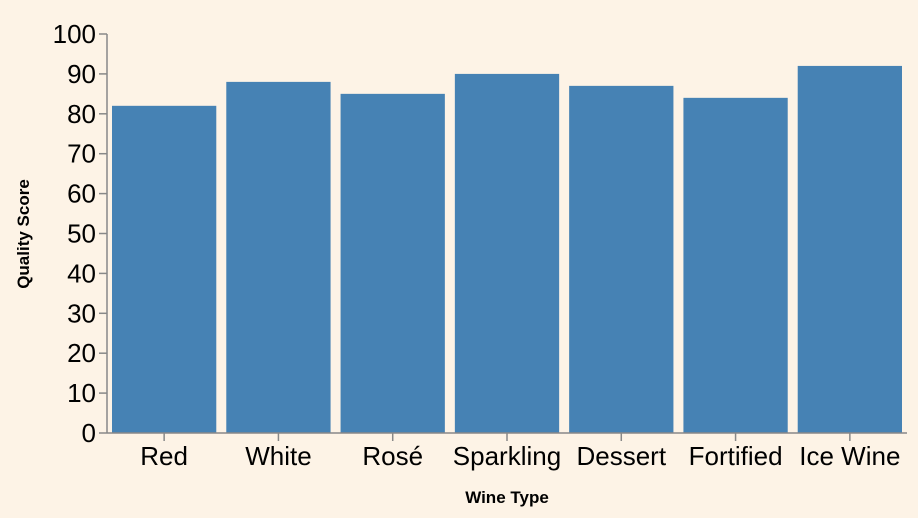 The height and width of the screenshot is (518, 918). What do you see at coordinates (81, 353) in the screenshot?
I see `y-tick-label: 20` at bounding box center [81, 353].